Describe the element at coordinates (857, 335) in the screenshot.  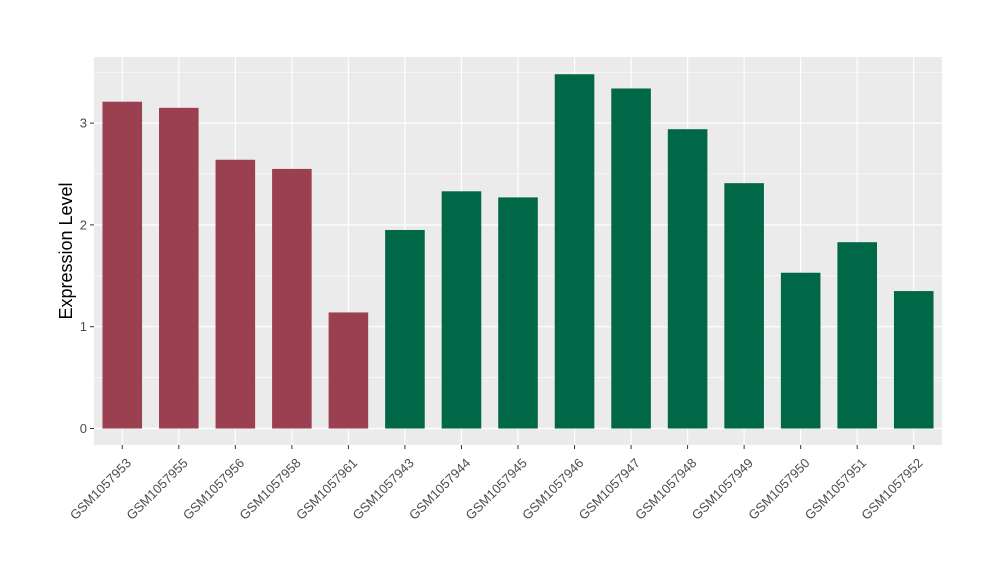
I see `bar-gsm1057951` at that location.